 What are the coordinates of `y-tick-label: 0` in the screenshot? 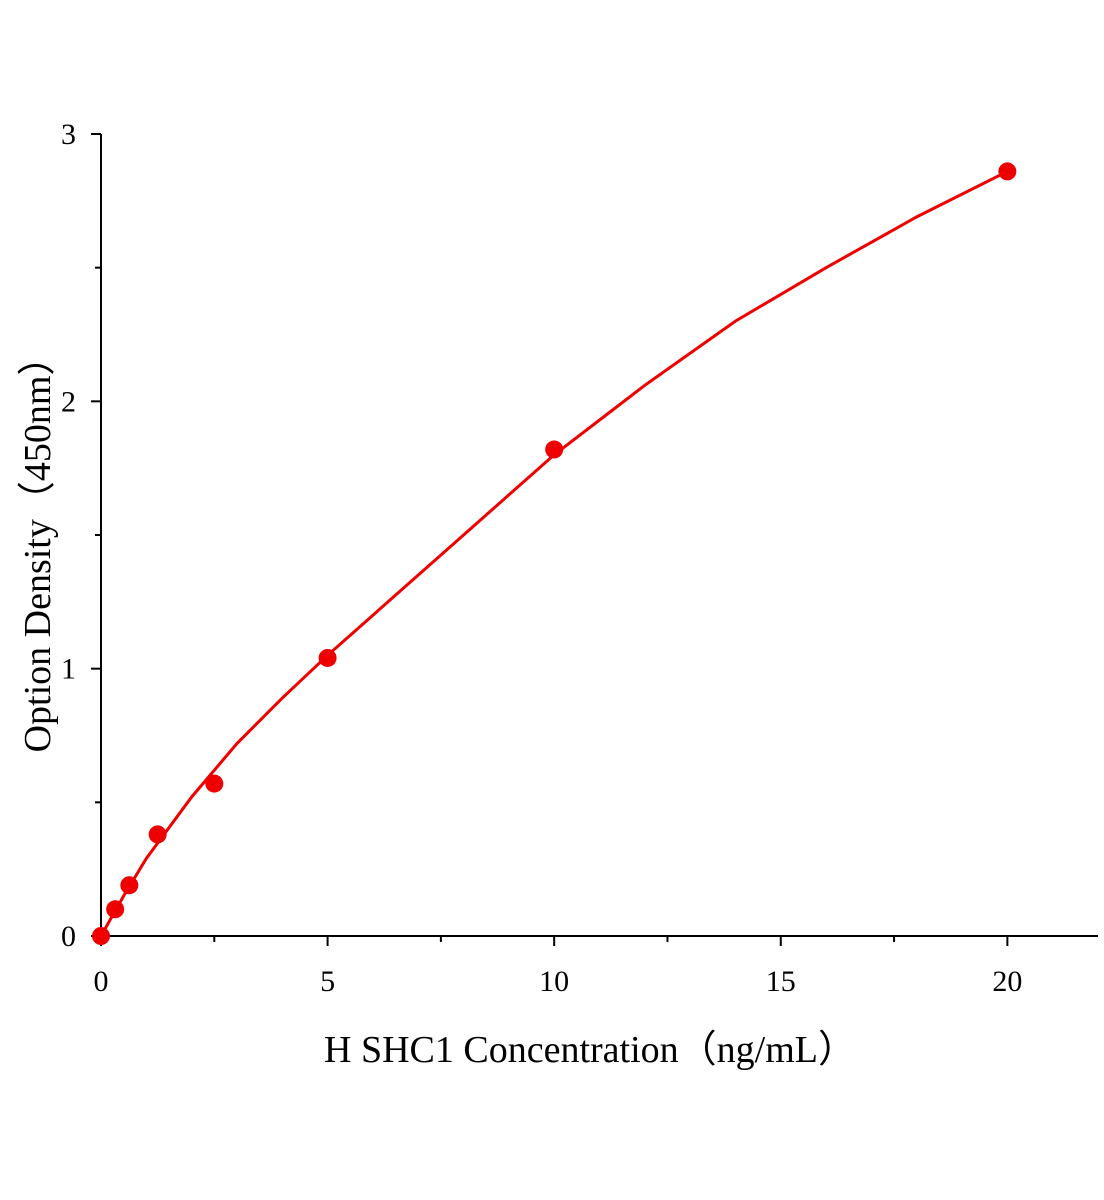 It's located at (68, 936).